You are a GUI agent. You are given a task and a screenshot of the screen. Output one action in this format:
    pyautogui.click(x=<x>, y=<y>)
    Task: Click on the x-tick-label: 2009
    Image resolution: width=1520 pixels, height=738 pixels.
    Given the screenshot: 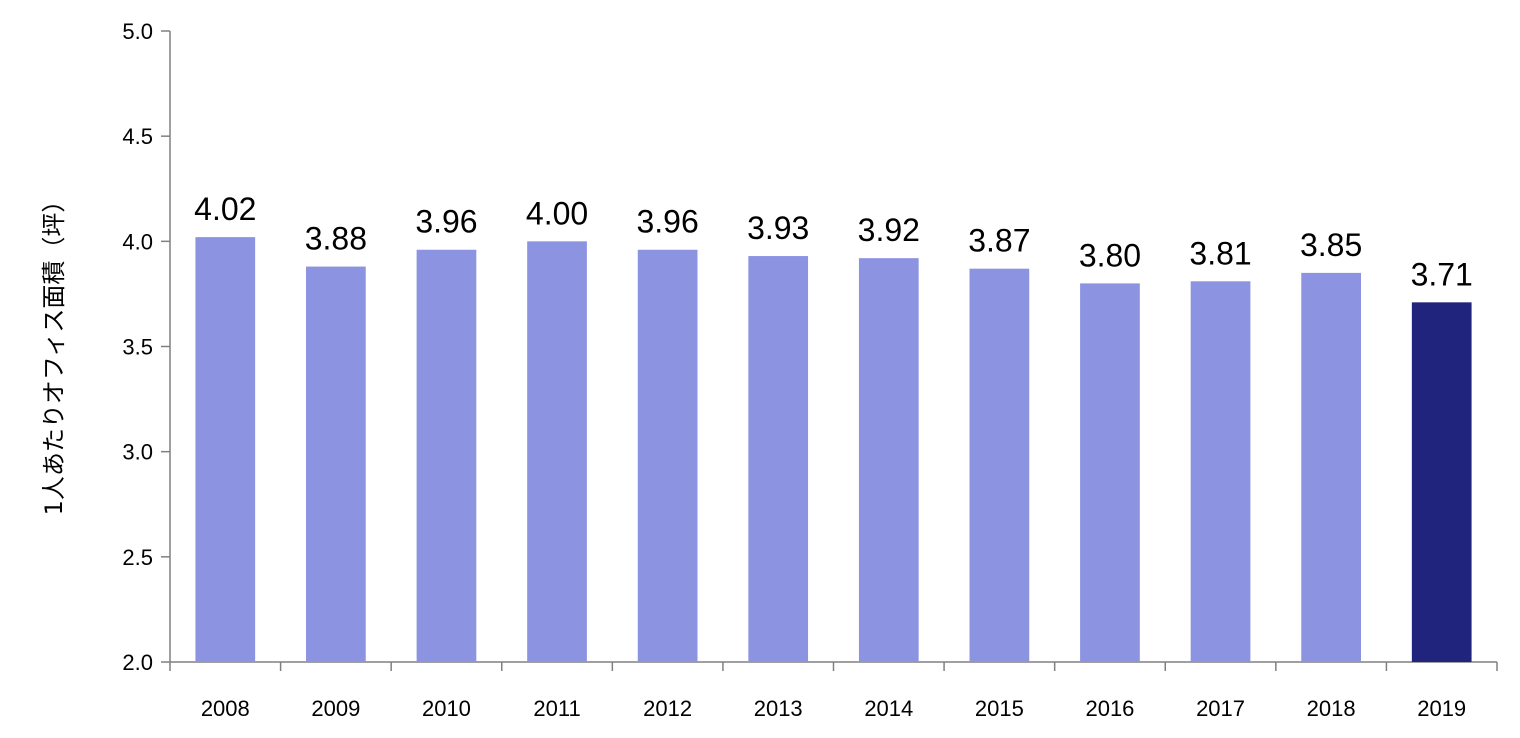 What is the action you would take?
    pyautogui.click(x=335, y=708)
    